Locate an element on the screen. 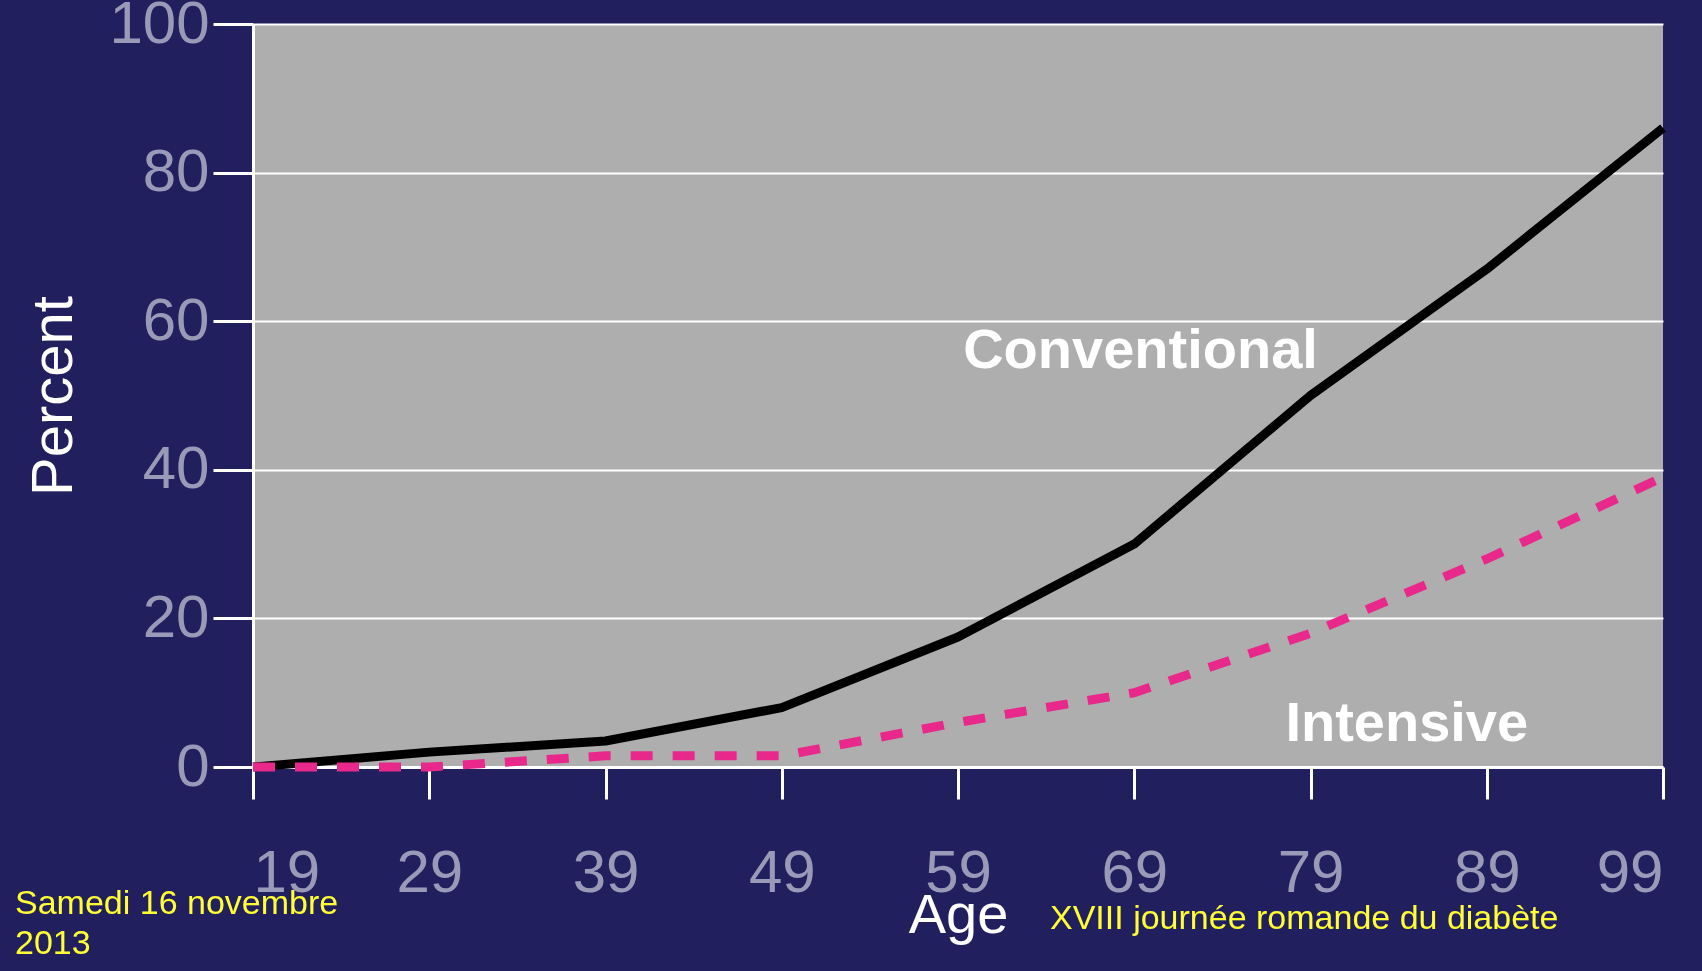  x-tick-label: 29 is located at coordinates (430, 871).